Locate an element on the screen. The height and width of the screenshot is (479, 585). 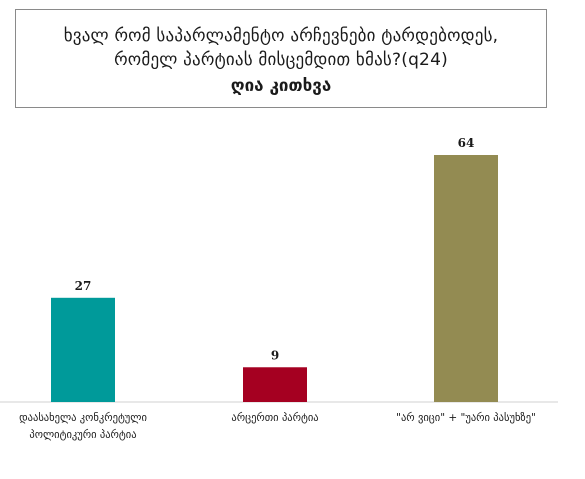
category-label-3: "არ ვიცი" + "უარი პასუხზე" is located at coordinates (466, 418).